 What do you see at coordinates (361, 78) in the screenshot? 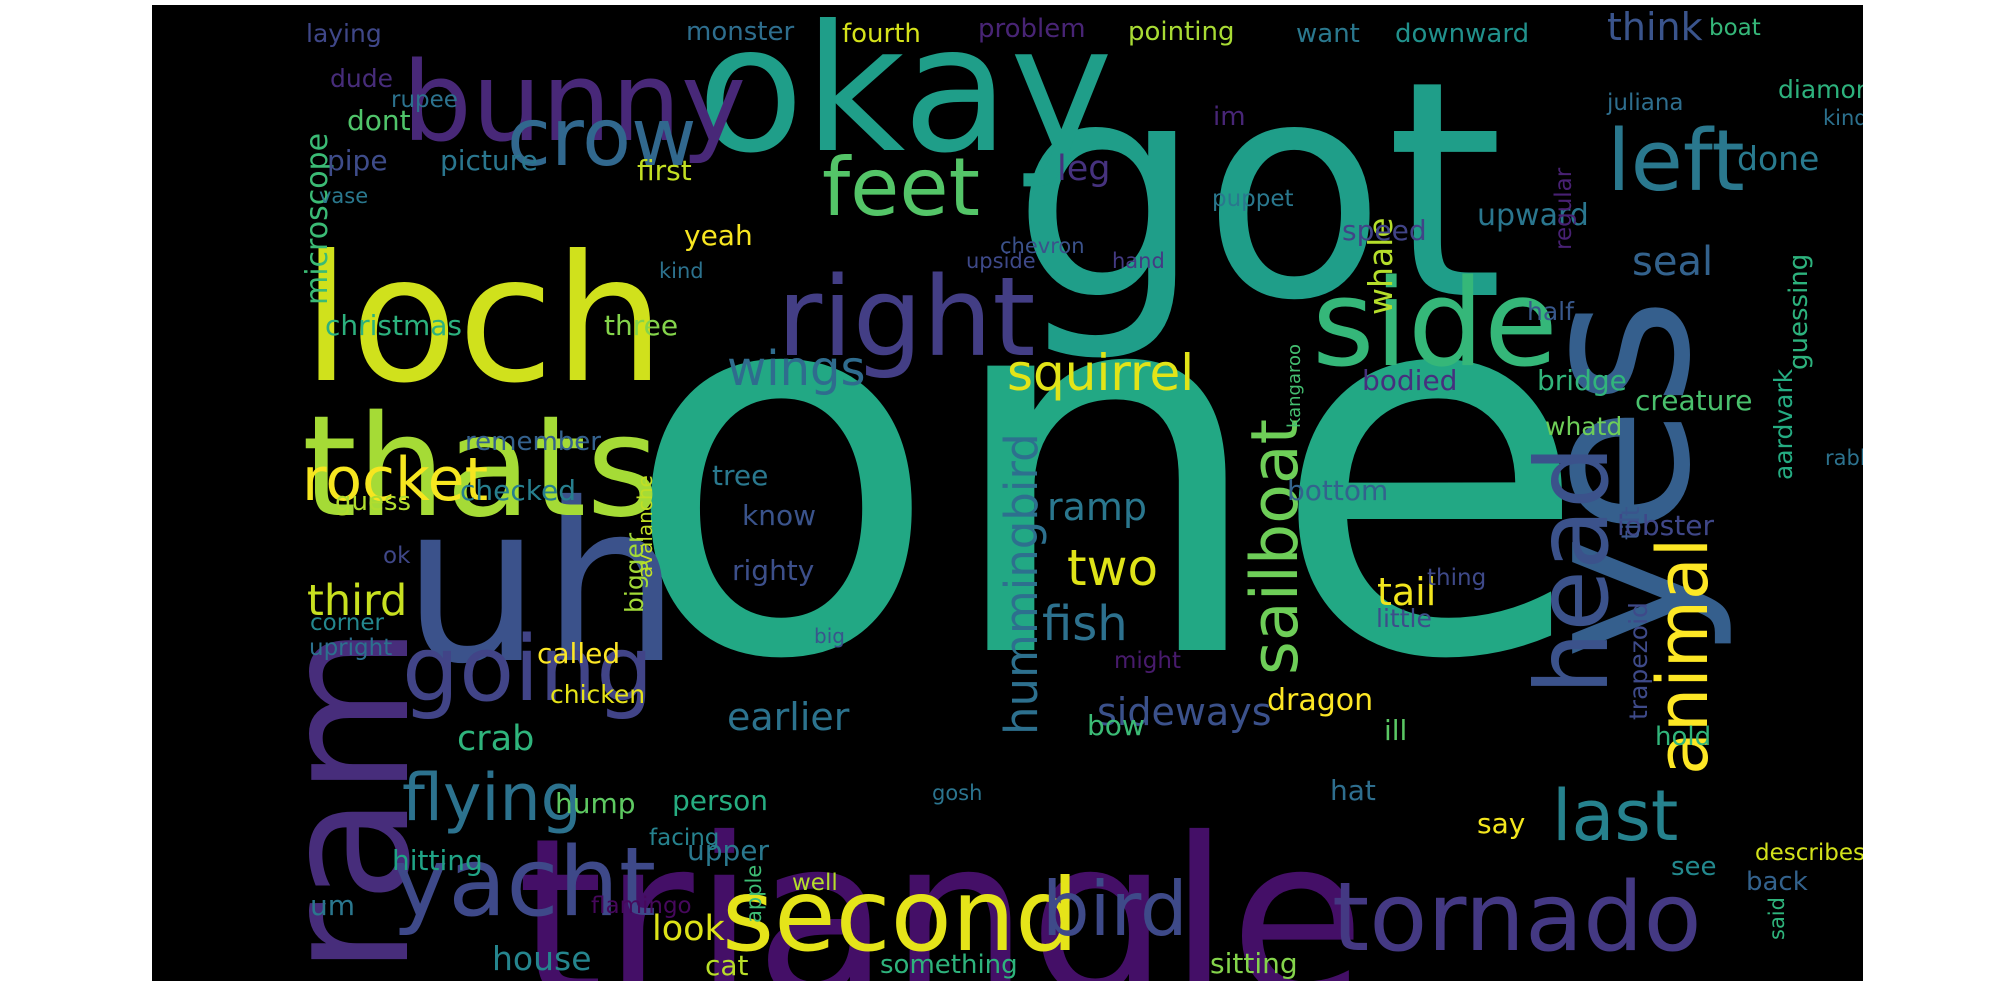
I see `word-dude: dude` at bounding box center [361, 78].